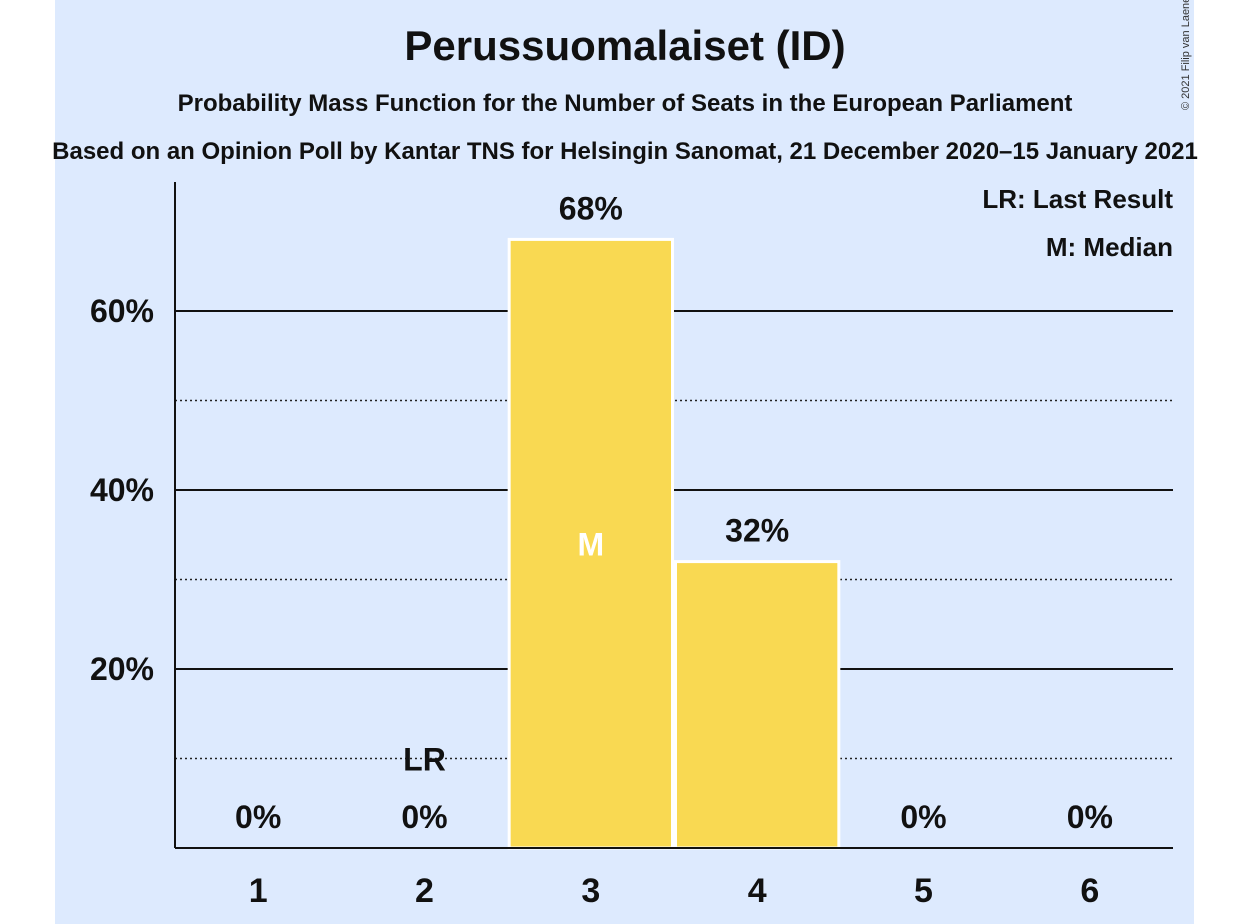 The height and width of the screenshot is (924, 1250). Describe the element at coordinates (1077, 199) in the screenshot. I see `legend-last-result: LR: Last Result` at that location.